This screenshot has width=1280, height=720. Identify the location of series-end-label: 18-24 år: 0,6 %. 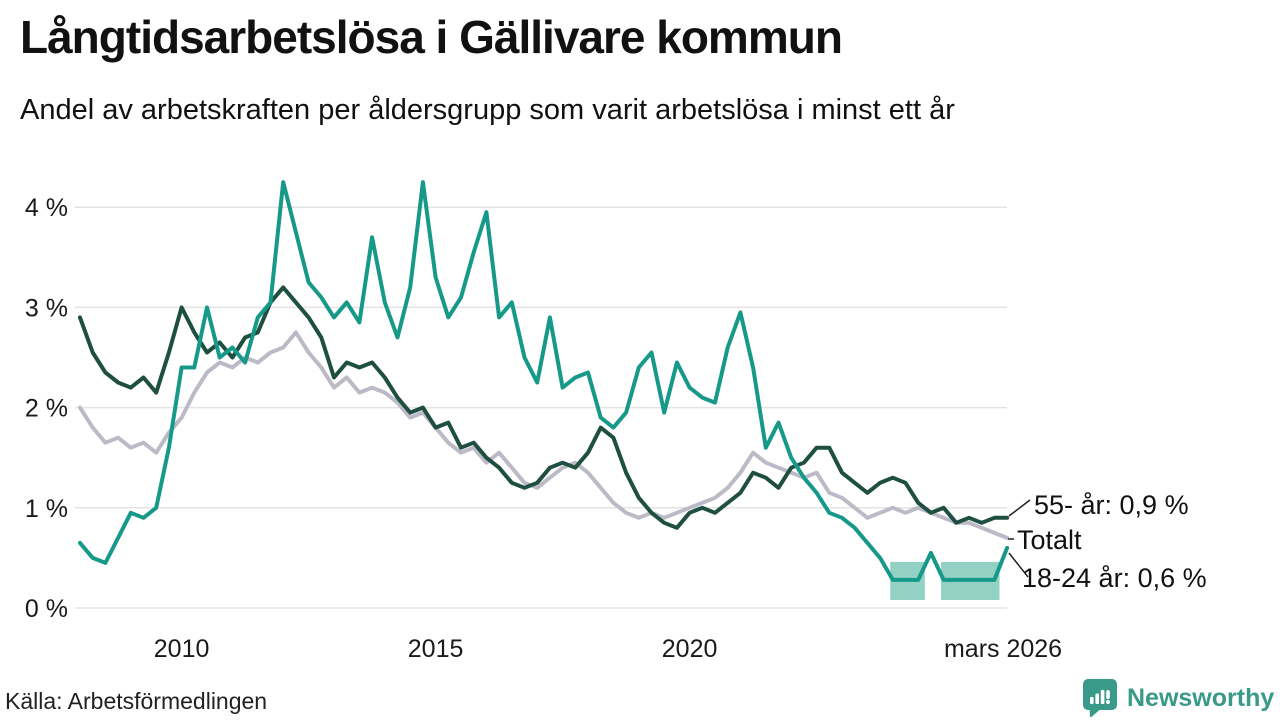
(1114, 578).